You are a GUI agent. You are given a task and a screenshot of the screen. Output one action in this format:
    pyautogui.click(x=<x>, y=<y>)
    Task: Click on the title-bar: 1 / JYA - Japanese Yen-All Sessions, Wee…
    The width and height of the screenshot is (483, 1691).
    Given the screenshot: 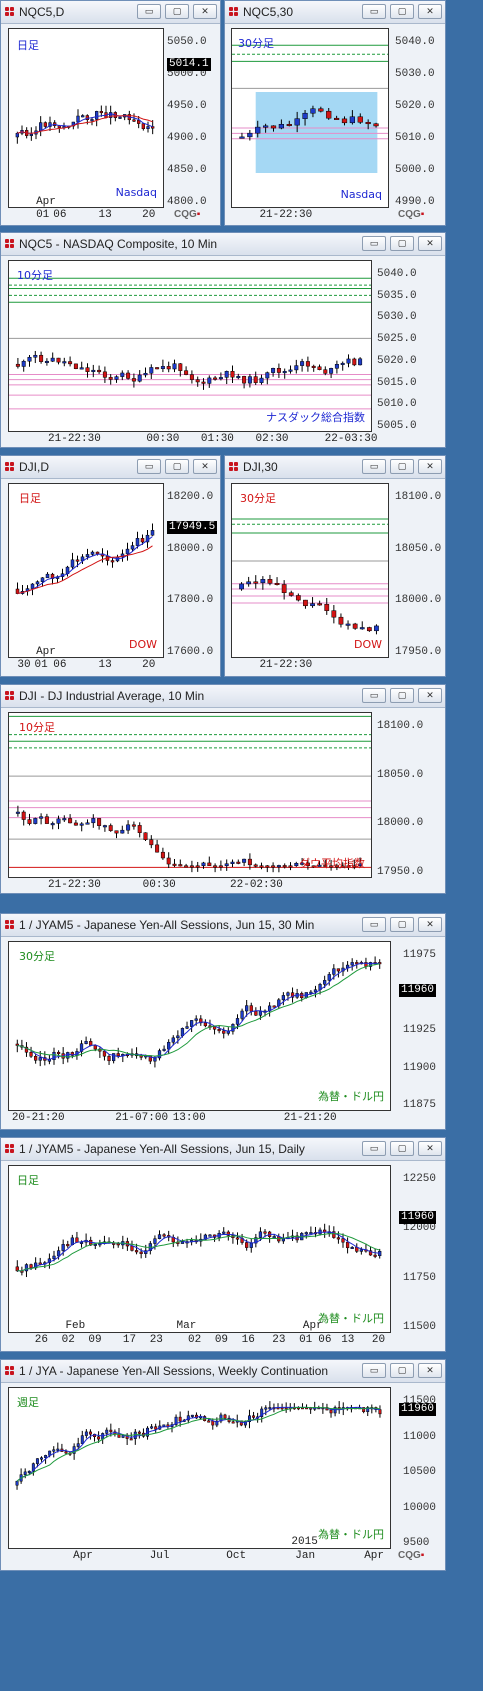 What is the action you would take?
    pyautogui.click(x=223, y=1371)
    